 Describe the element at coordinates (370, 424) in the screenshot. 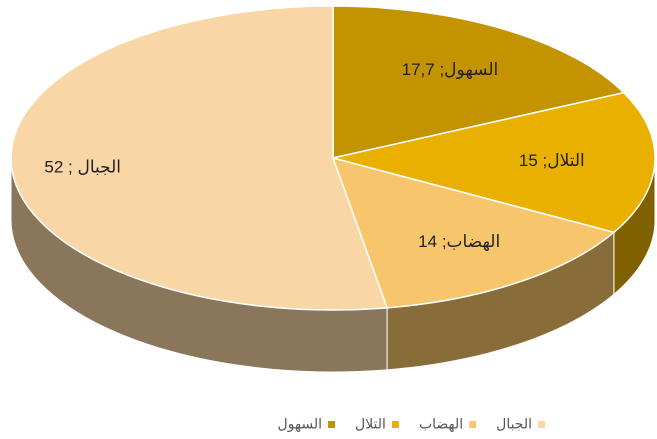

I see `legend-label: التلال` at that location.